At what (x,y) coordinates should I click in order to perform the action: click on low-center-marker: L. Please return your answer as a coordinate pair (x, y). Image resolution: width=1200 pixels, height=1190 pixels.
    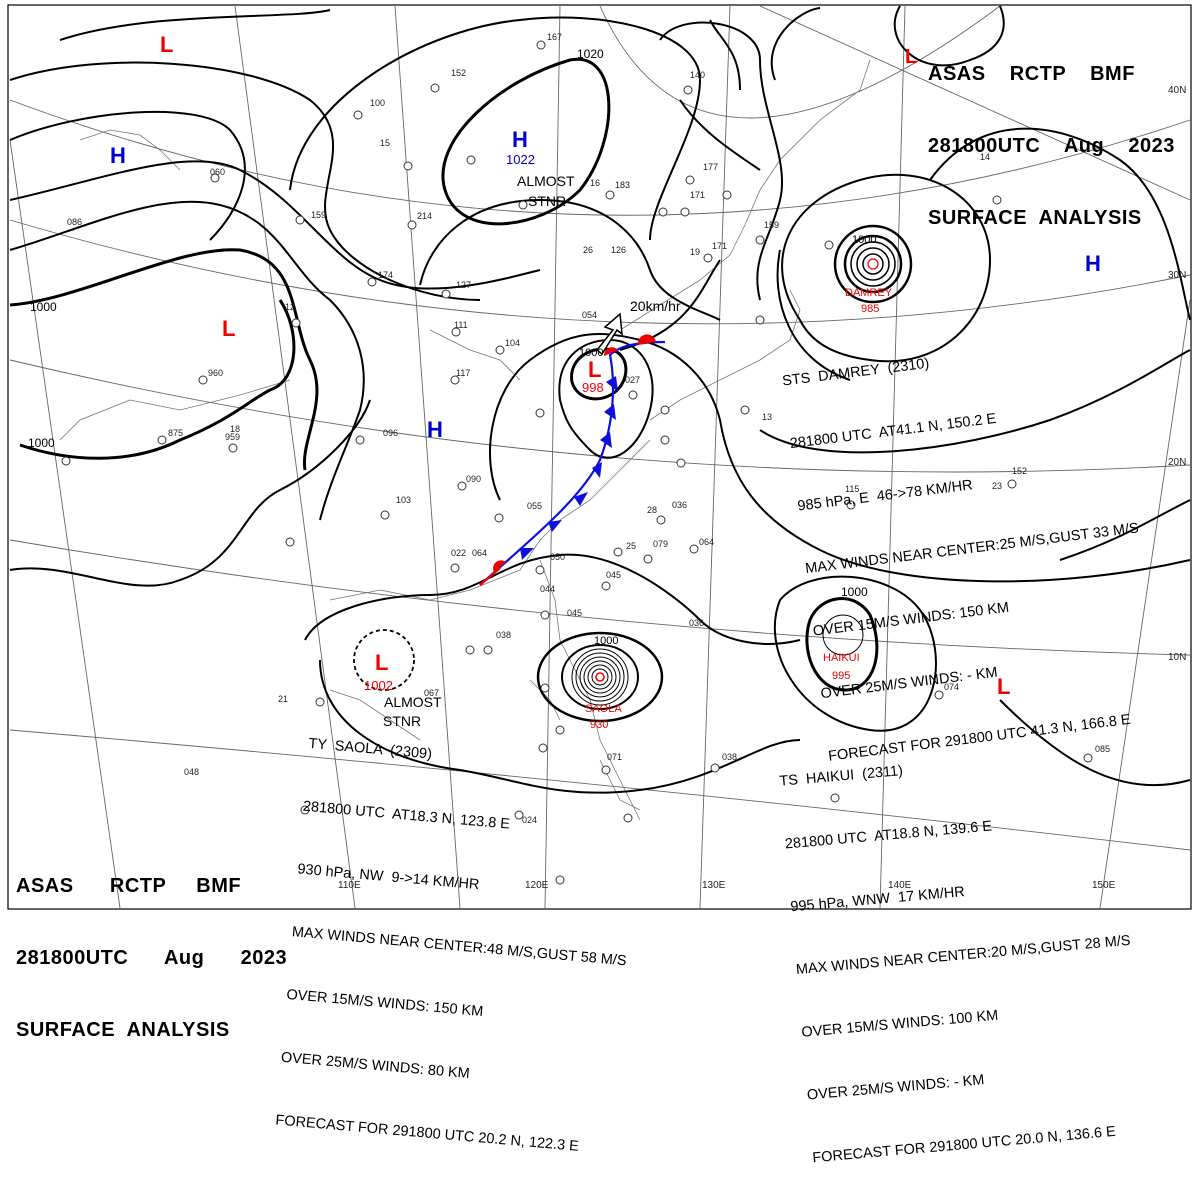
    Looking at the image, I should click on (166, 44).